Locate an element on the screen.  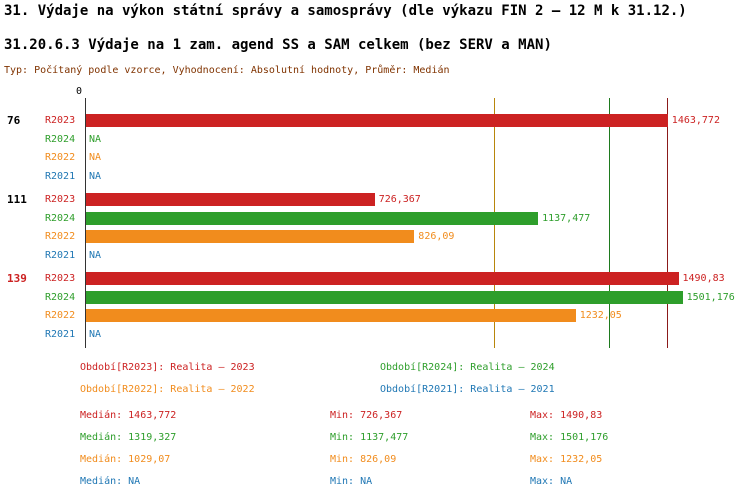
bar-value: 1490,83 is located at coordinates (703, 278).